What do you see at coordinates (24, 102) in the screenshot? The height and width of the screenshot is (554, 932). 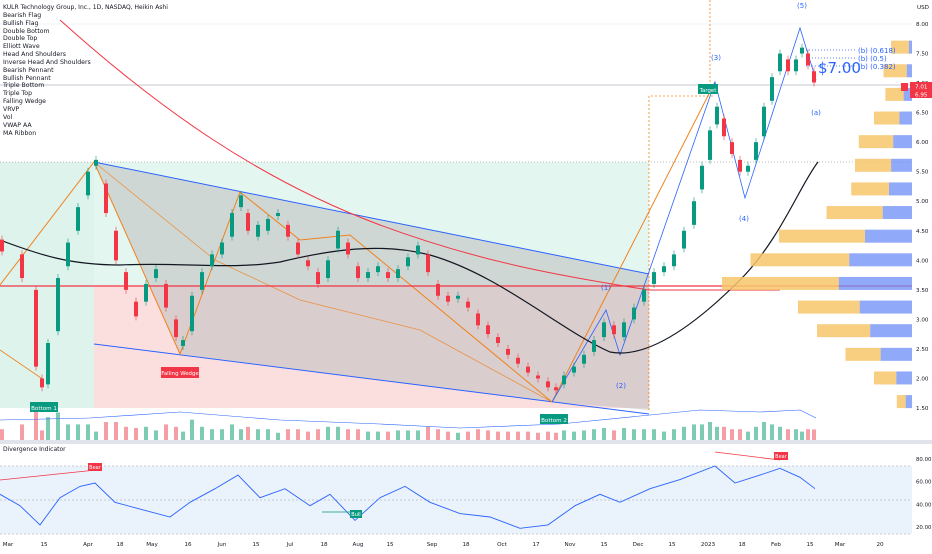 I see `legend-item: Falling Wedge` at bounding box center [24, 102].